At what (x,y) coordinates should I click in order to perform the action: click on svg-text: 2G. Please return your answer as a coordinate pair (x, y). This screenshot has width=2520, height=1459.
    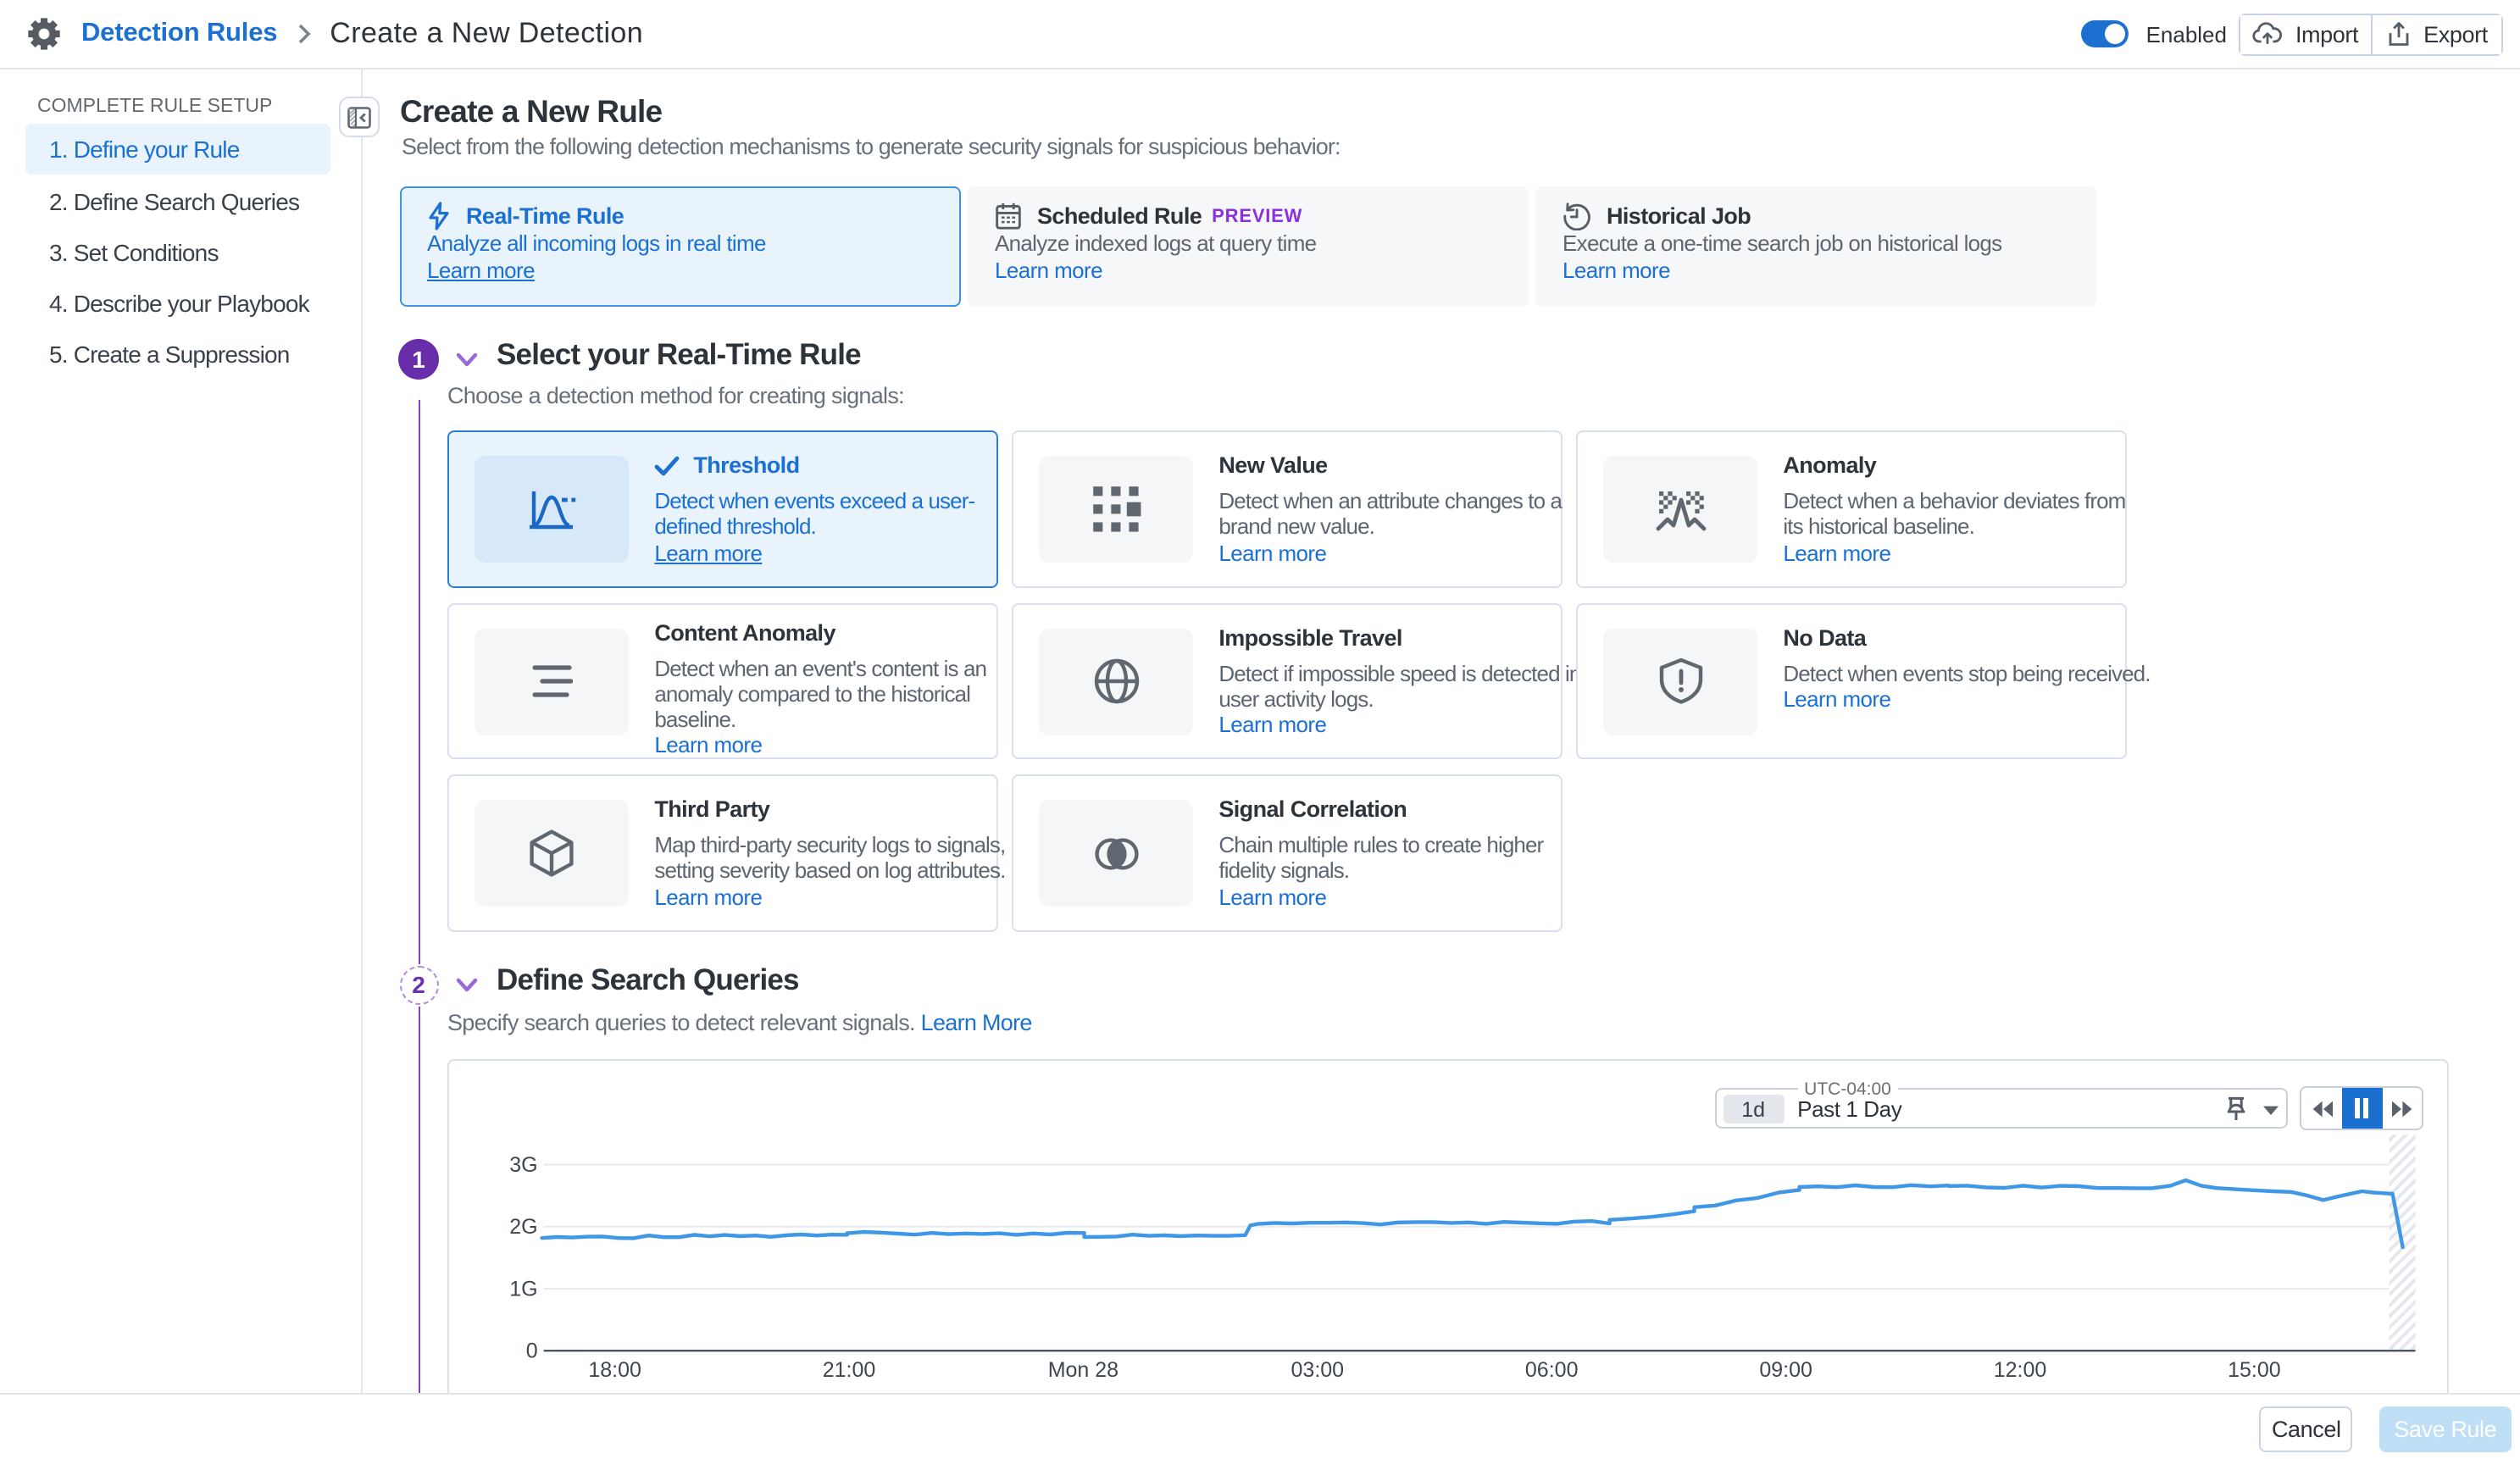
    Looking at the image, I should click on (524, 1228).